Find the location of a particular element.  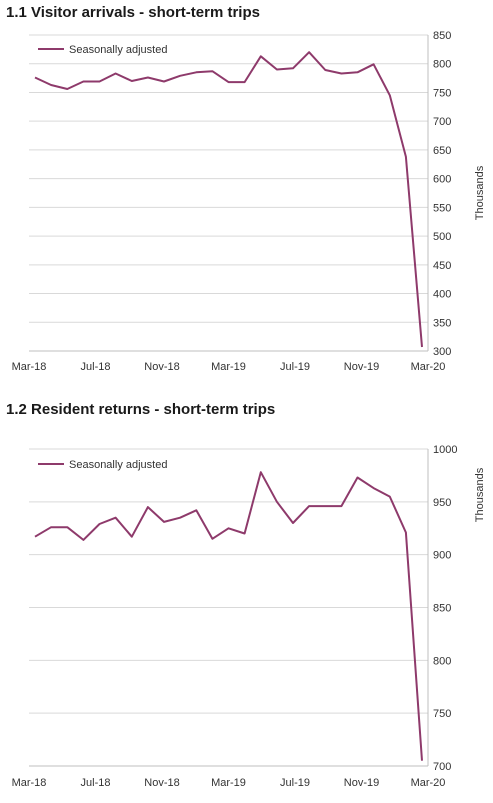

y-tick-label: 650 is located at coordinates (442, 151).